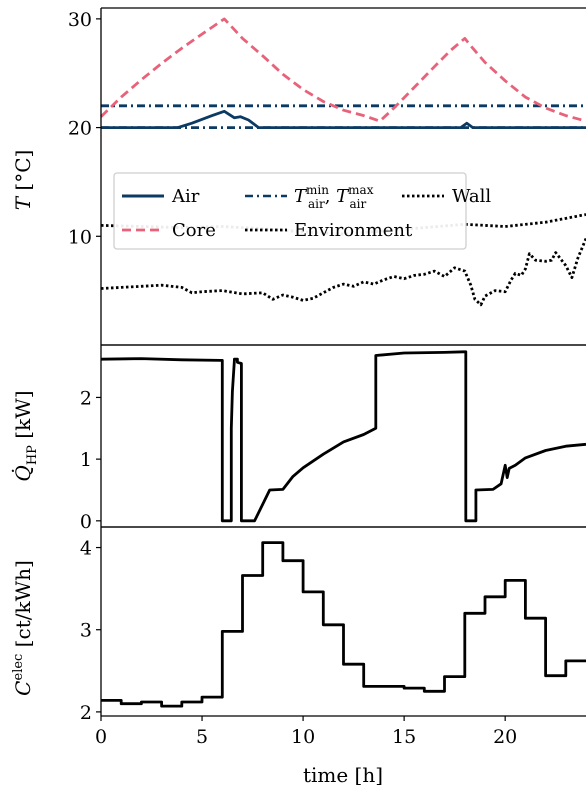 The height and width of the screenshot is (794, 586). I want to click on series-line-air, so click(343, 119).